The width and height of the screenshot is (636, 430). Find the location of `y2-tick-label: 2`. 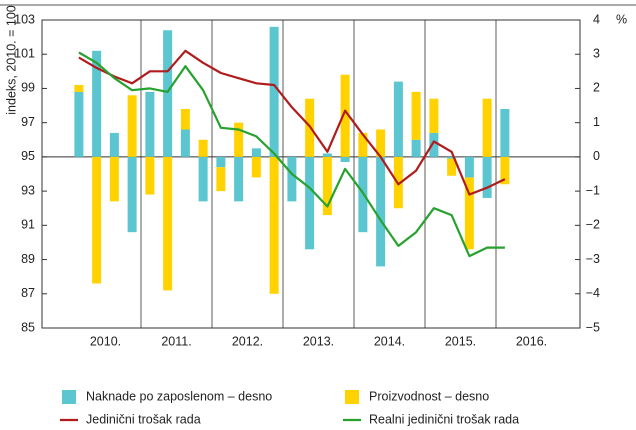

y2-tick-label: 2 is located at coordinates (596, 88).